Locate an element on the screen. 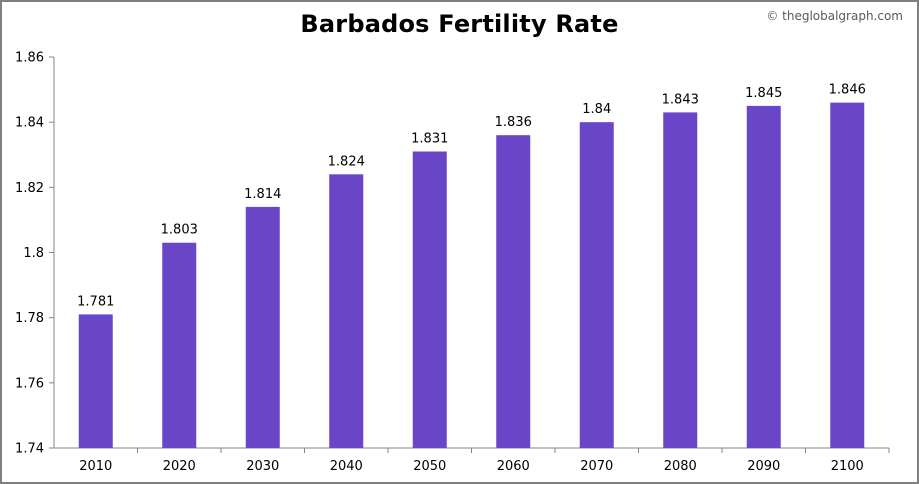  x-tick-label: 2040 is located at coordinates (346, 466).